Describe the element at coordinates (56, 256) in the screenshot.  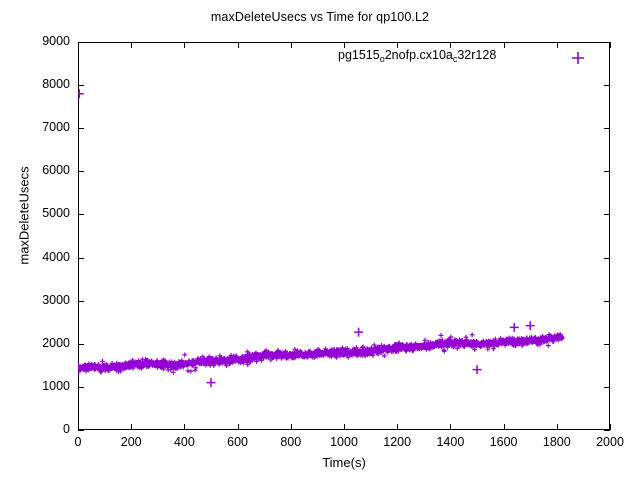
I see `y-tick-label: 4000` at that location.